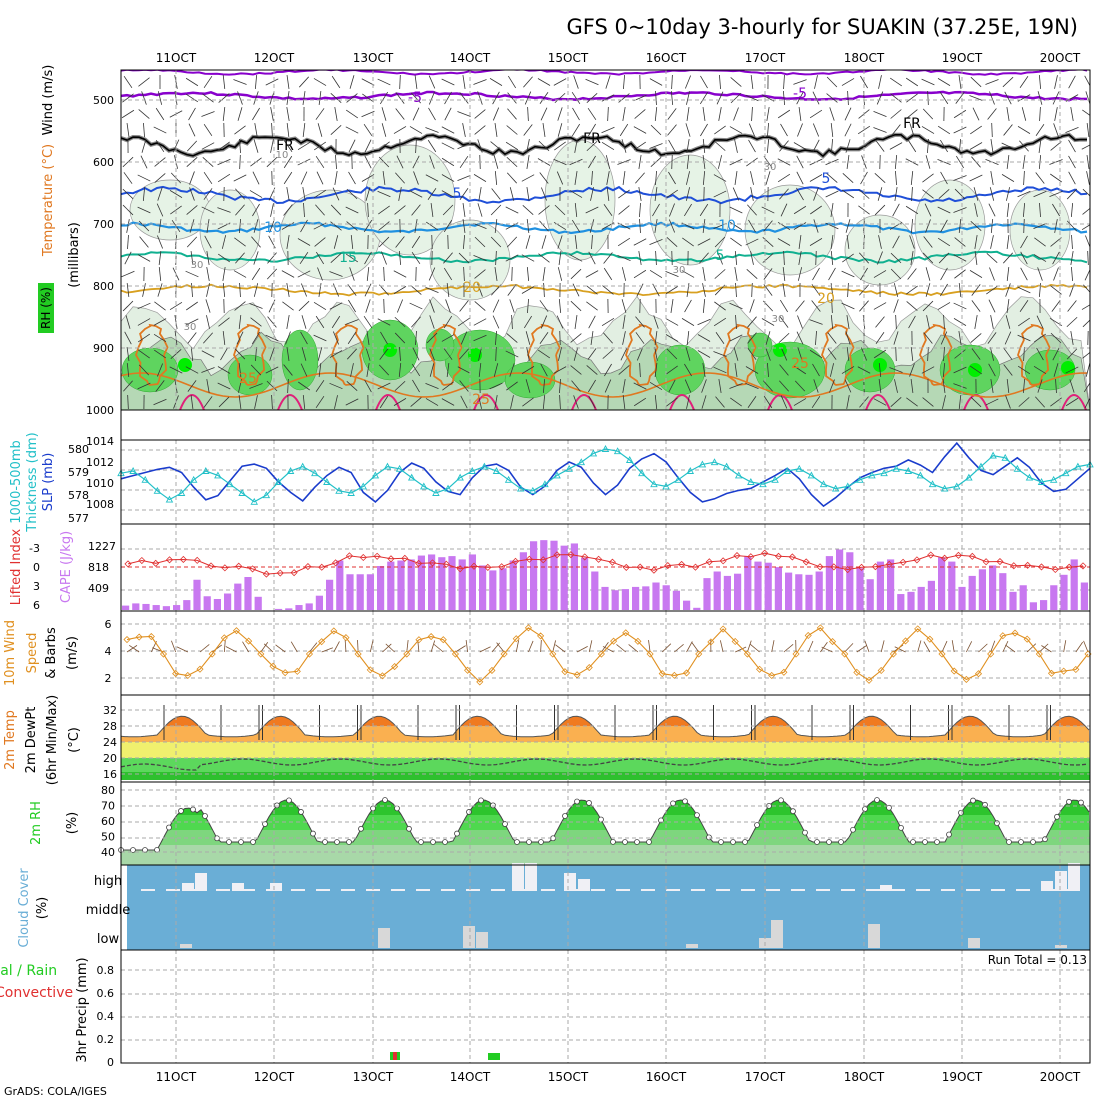 The image size is (1100, 1100). Describe the element at coordinates (110, 774) in the screenshot. I see `y-tick-temp2m: 16` at that location.